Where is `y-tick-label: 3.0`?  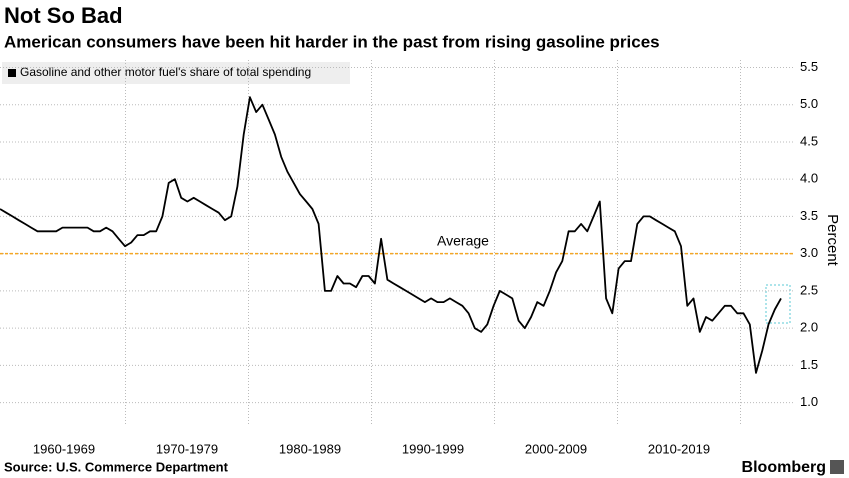 y-tick-label: 3.0 is located at coordinates (809, 252).